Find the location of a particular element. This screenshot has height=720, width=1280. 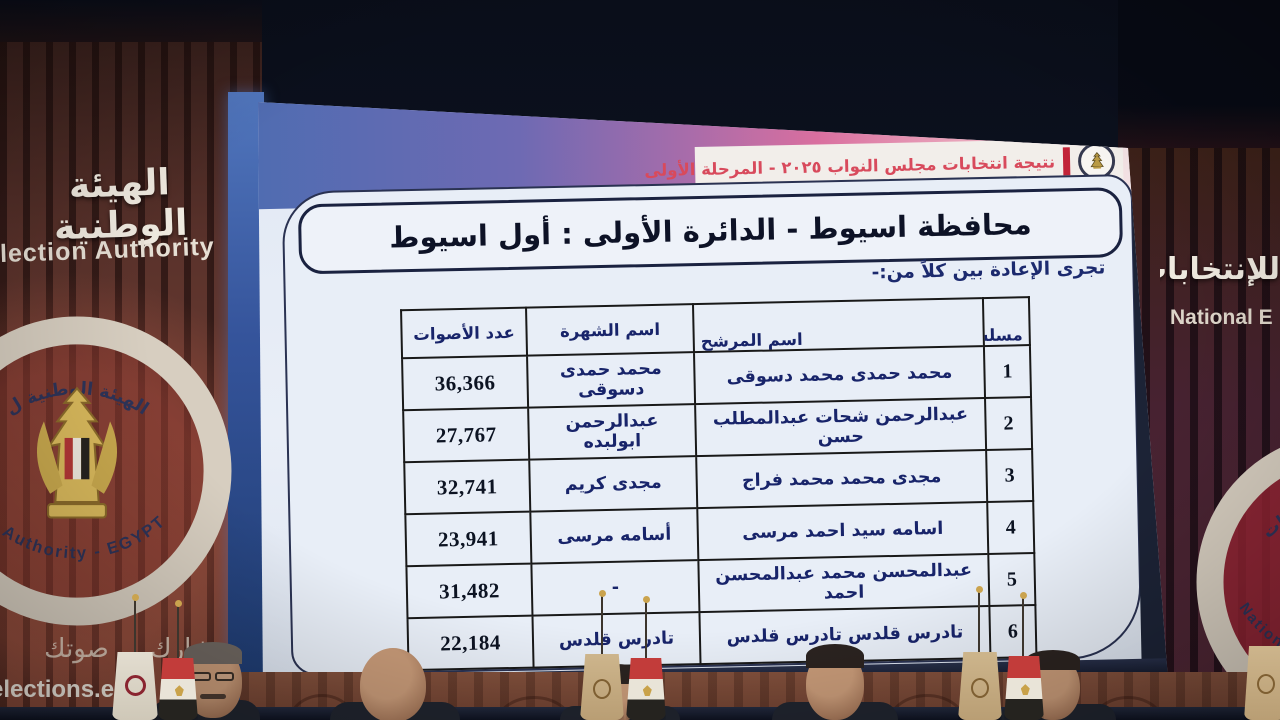

candidate-cell: محمد حمدى محمد دسوقى is located at coordinates (839, 375).